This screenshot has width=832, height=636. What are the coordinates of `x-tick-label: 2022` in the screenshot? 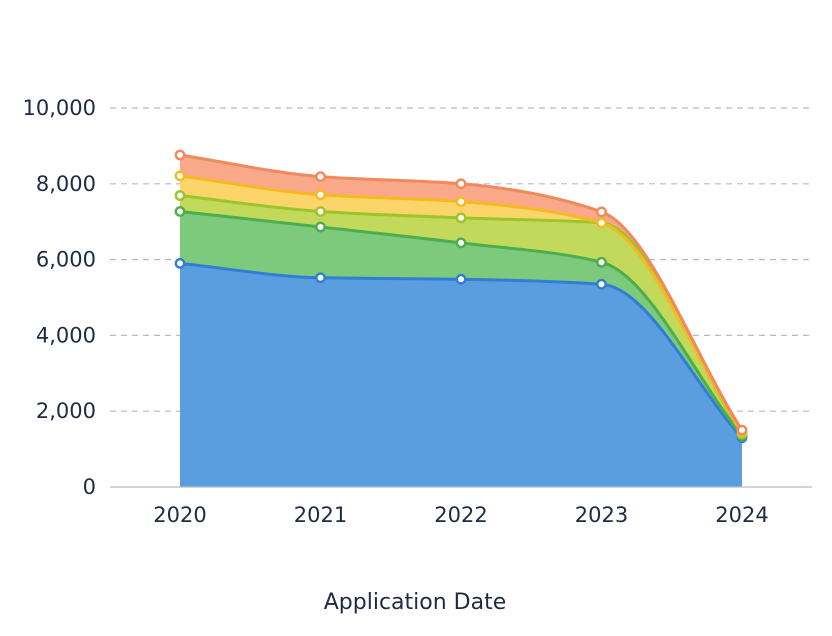 It's located at (460, 515).